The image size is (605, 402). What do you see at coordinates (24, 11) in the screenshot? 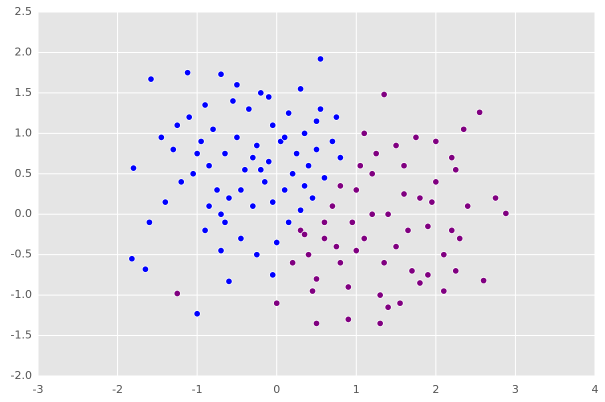
I see `y-tick-label: 2.5` at bounding box center [24, 11].